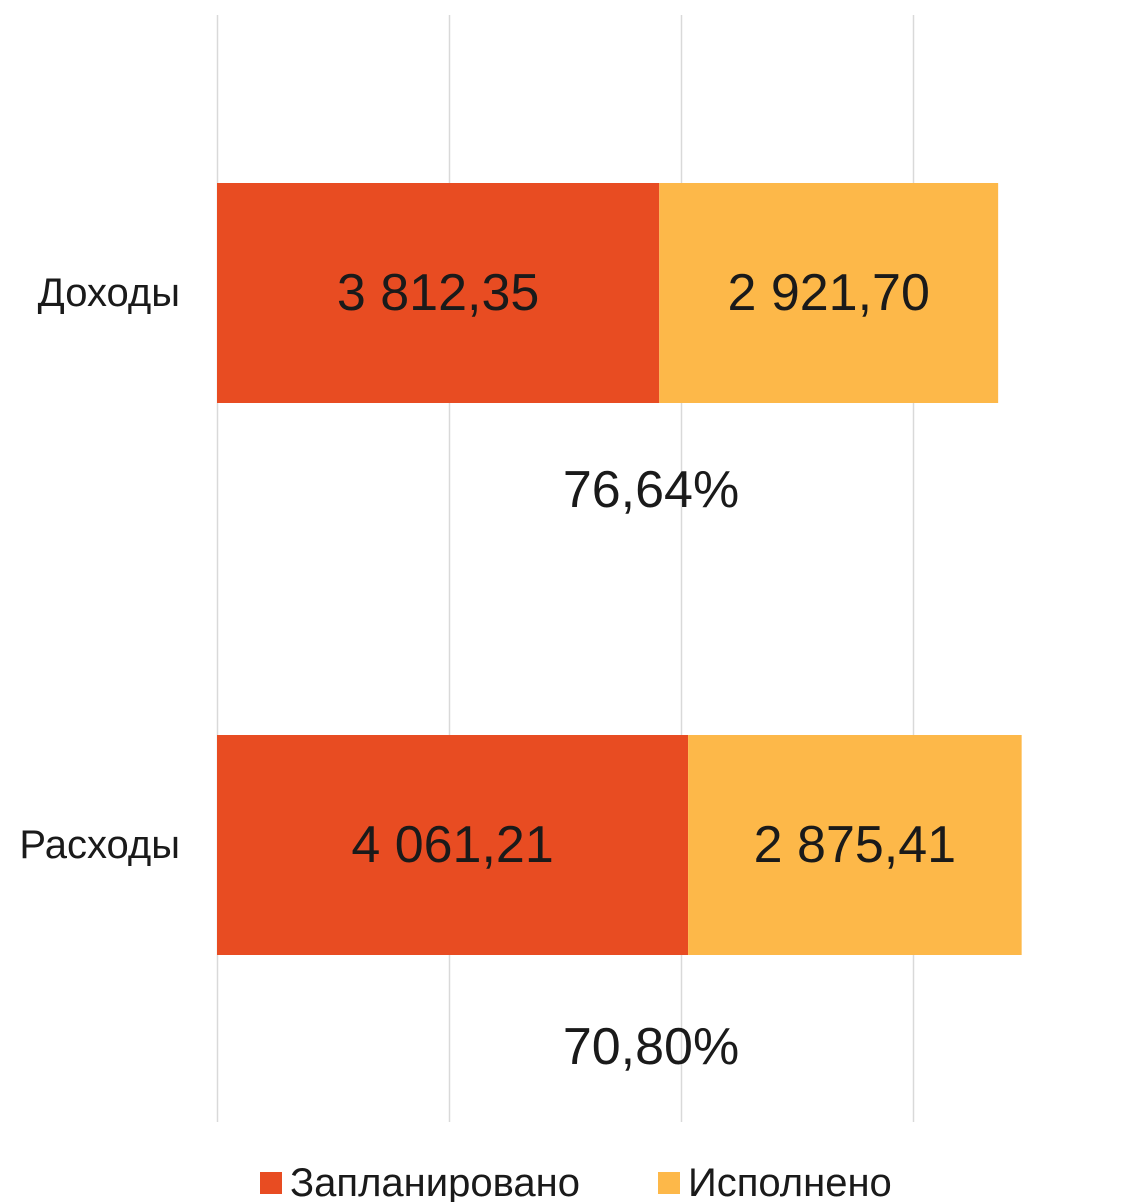 The width and height of the screenshot is (1137, 1202). I want to click on data-label: 2 921,70, so click(828, 293).